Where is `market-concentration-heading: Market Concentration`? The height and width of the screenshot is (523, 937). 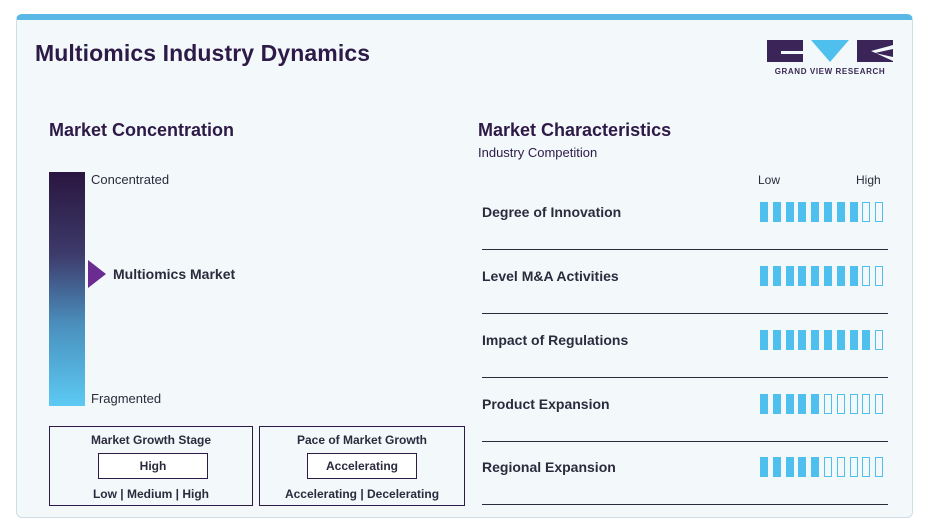
market-concentration-heading: Market Concentration is located at coordinates (142, 130).